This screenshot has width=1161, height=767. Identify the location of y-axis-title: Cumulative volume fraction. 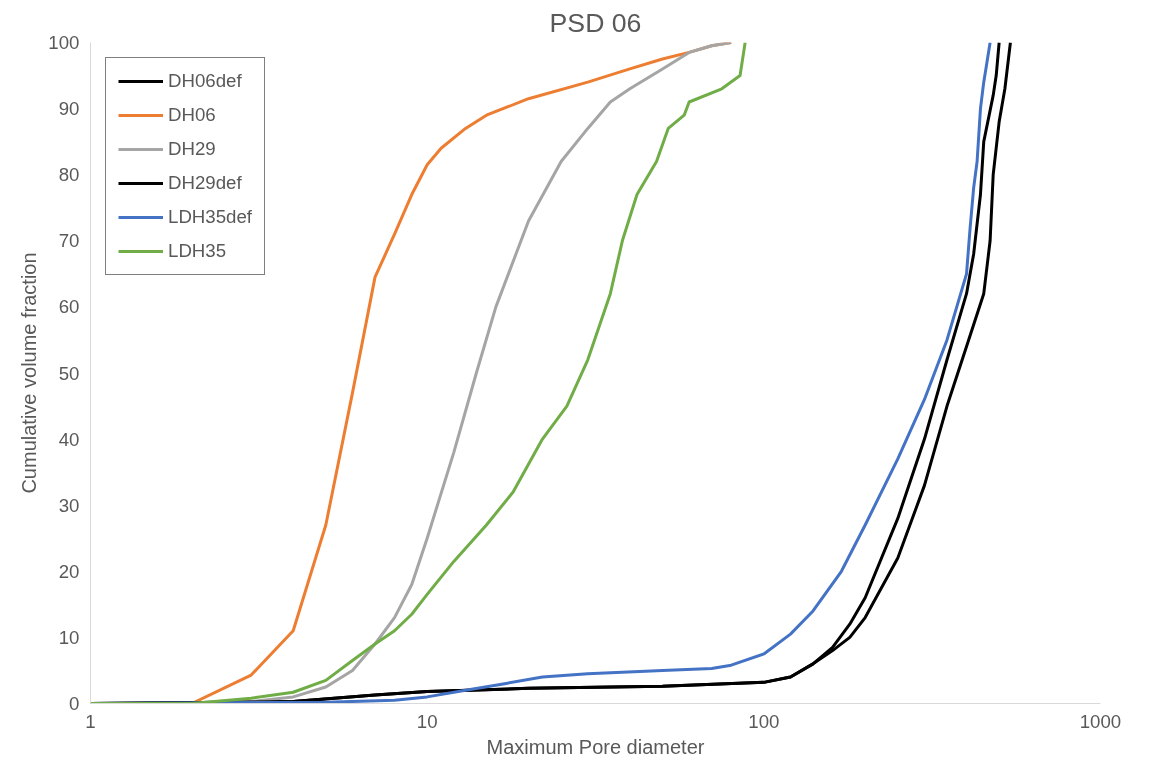
(29, 373).